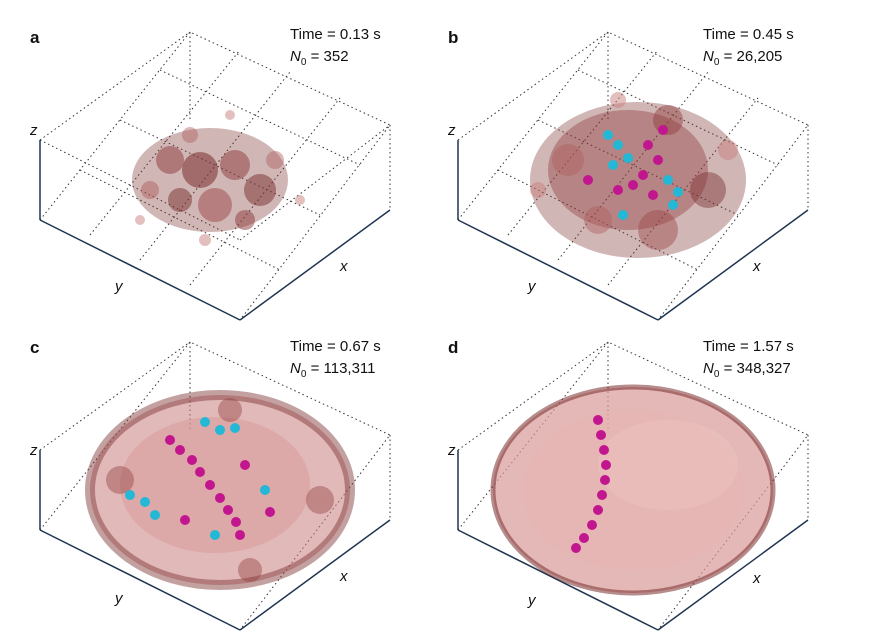  I want to click on cloud-a, so click(218, 178).